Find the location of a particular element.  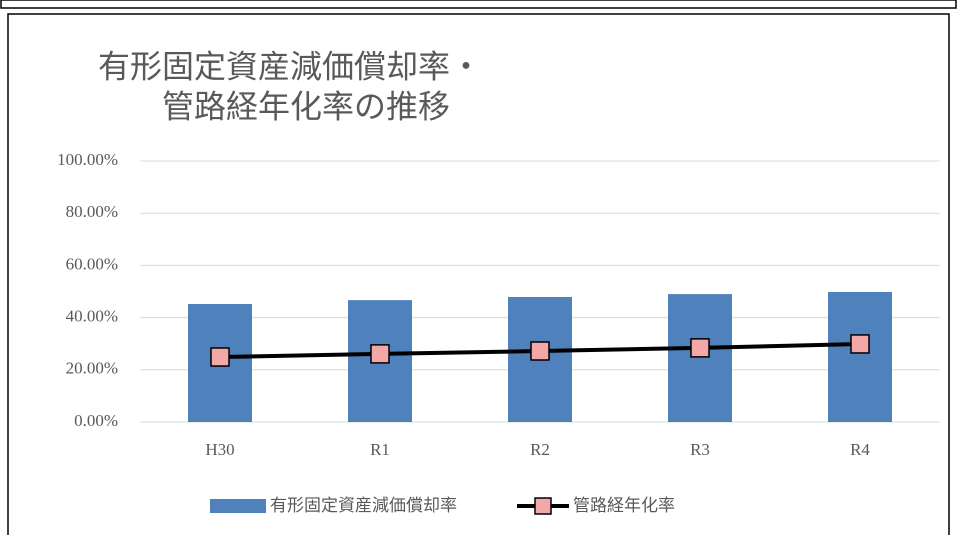

y-tick-label: 60.00% is located at coordinates (92, 263).